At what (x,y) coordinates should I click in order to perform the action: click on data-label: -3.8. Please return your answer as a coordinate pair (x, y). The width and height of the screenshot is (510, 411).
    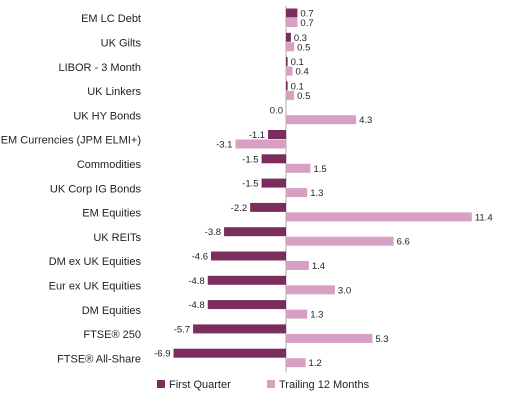
    Looking at the image, I should click on (213, 232).